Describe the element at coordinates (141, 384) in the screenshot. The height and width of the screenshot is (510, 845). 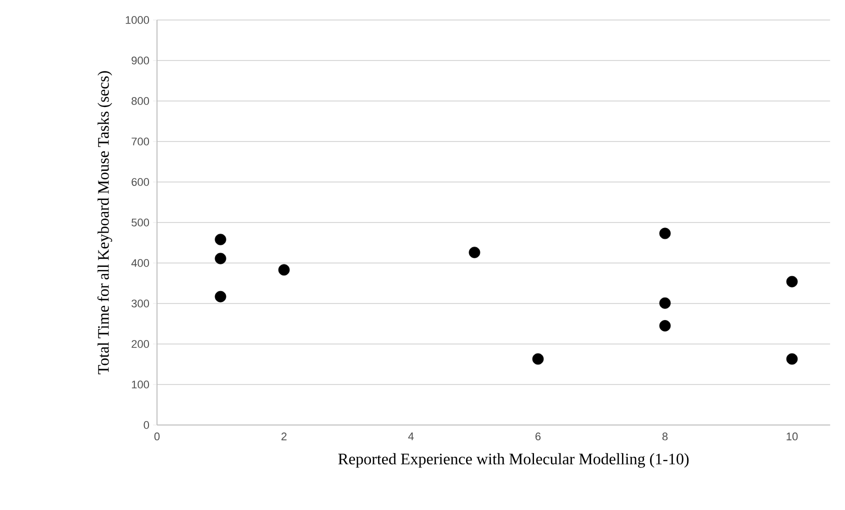
I see `y-tick-label: 100` at that location.